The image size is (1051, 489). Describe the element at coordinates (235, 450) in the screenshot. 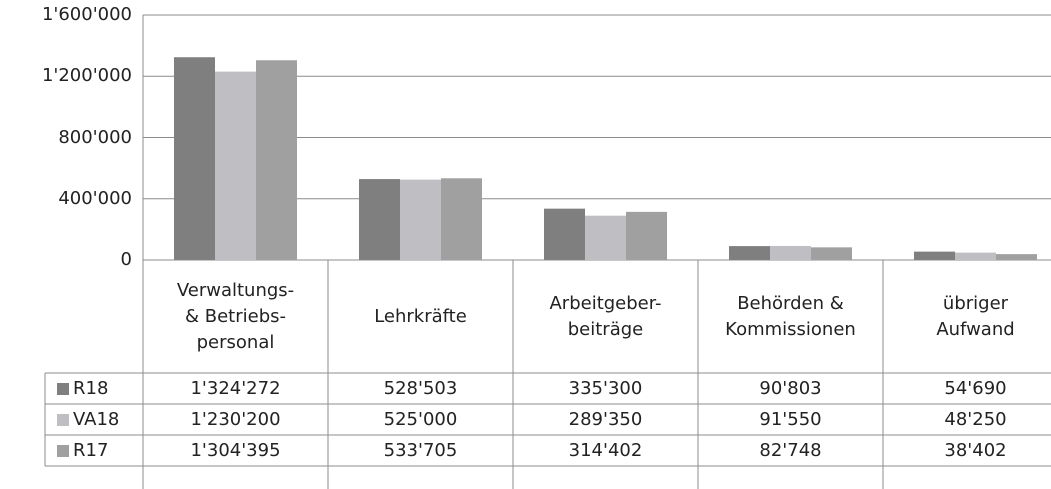

I see `table-value: 1'304'395` at that location.